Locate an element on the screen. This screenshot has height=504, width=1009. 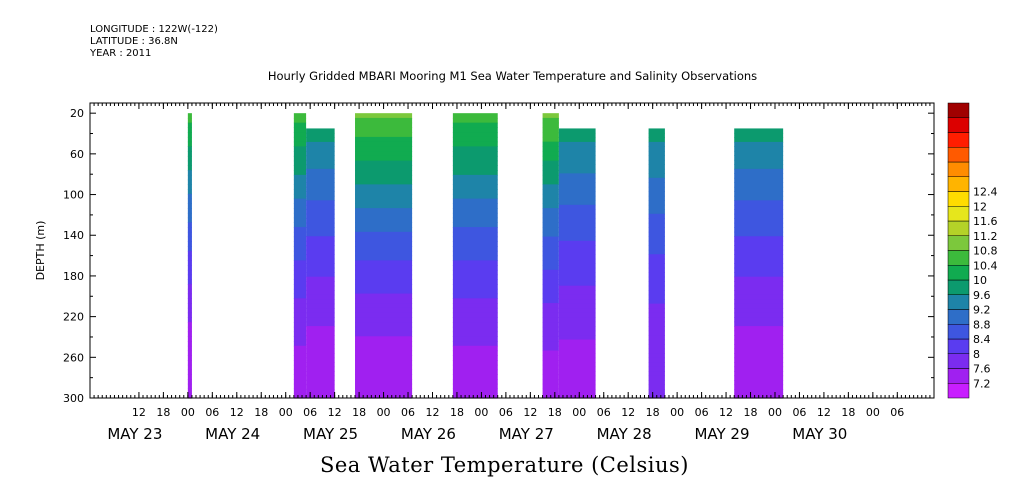
colorbar-label: 12.4 is located at coordinates (985, 192).